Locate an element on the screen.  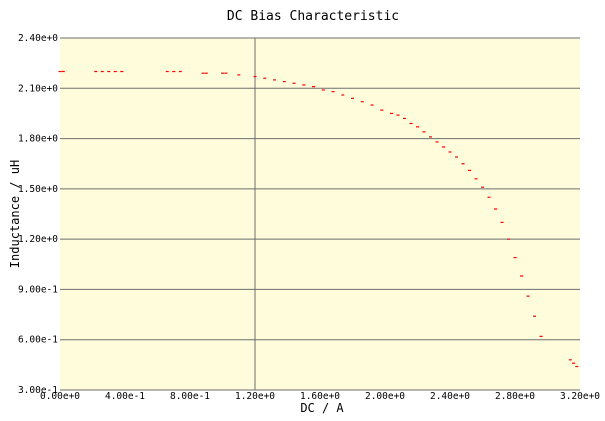
y-tick-label: 1.50e+0 is located at coordinates (38, 189).